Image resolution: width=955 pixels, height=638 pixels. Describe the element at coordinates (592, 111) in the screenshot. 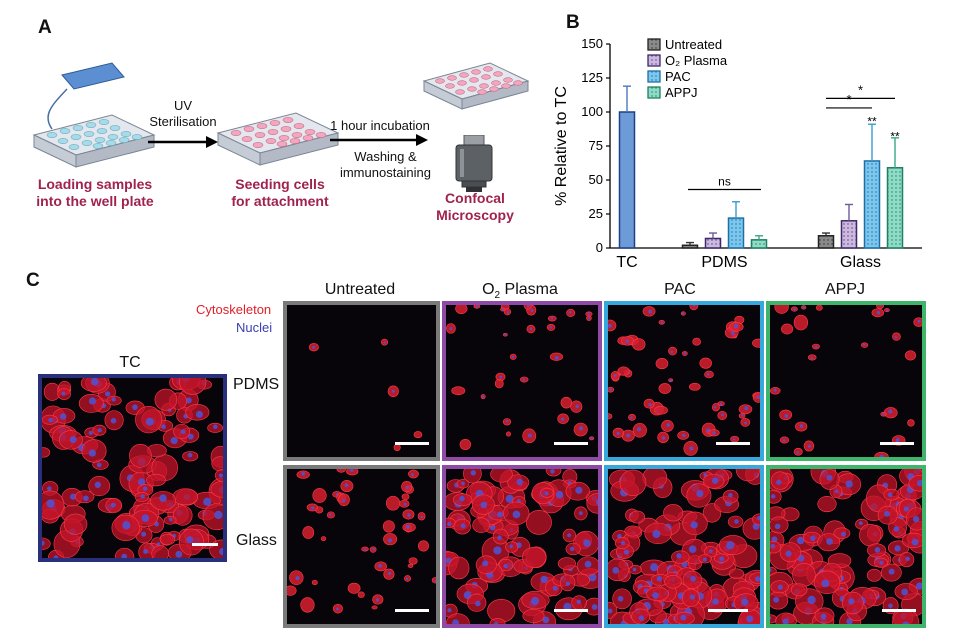

I see `y-tick-label: 100` at that location.